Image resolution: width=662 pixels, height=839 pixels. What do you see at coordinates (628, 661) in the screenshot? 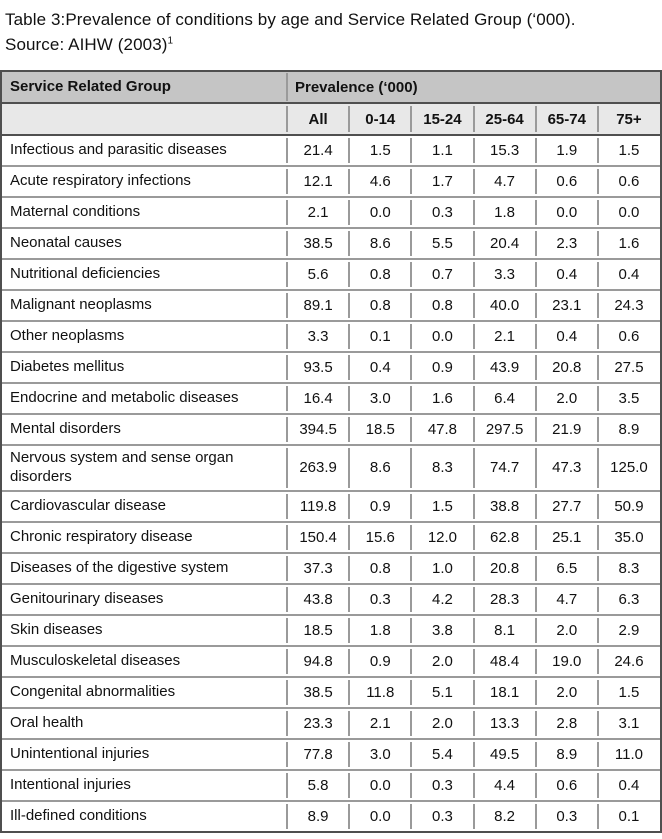
I see `value-cell: 24.6` at bounding box center [628, 661].